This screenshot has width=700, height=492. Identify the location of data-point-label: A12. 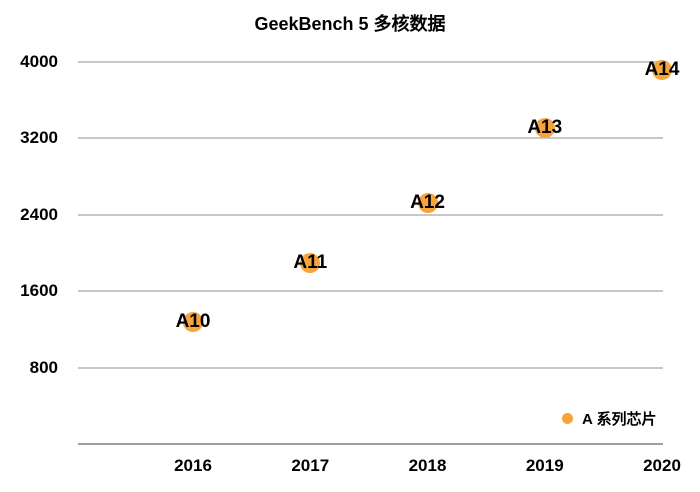
(427, 203).